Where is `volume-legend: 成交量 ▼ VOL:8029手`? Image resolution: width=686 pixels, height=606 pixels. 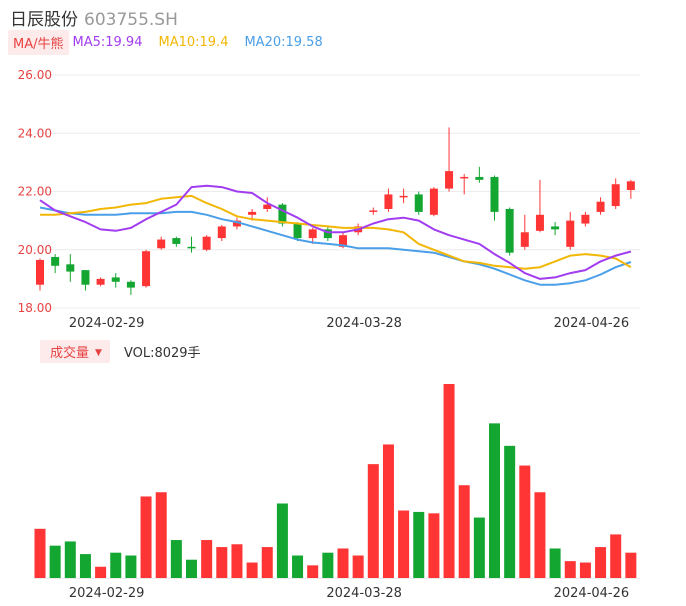 volume-legend: 成交量 ▼ VOL:8029手 is located at coordinates (120, 351).